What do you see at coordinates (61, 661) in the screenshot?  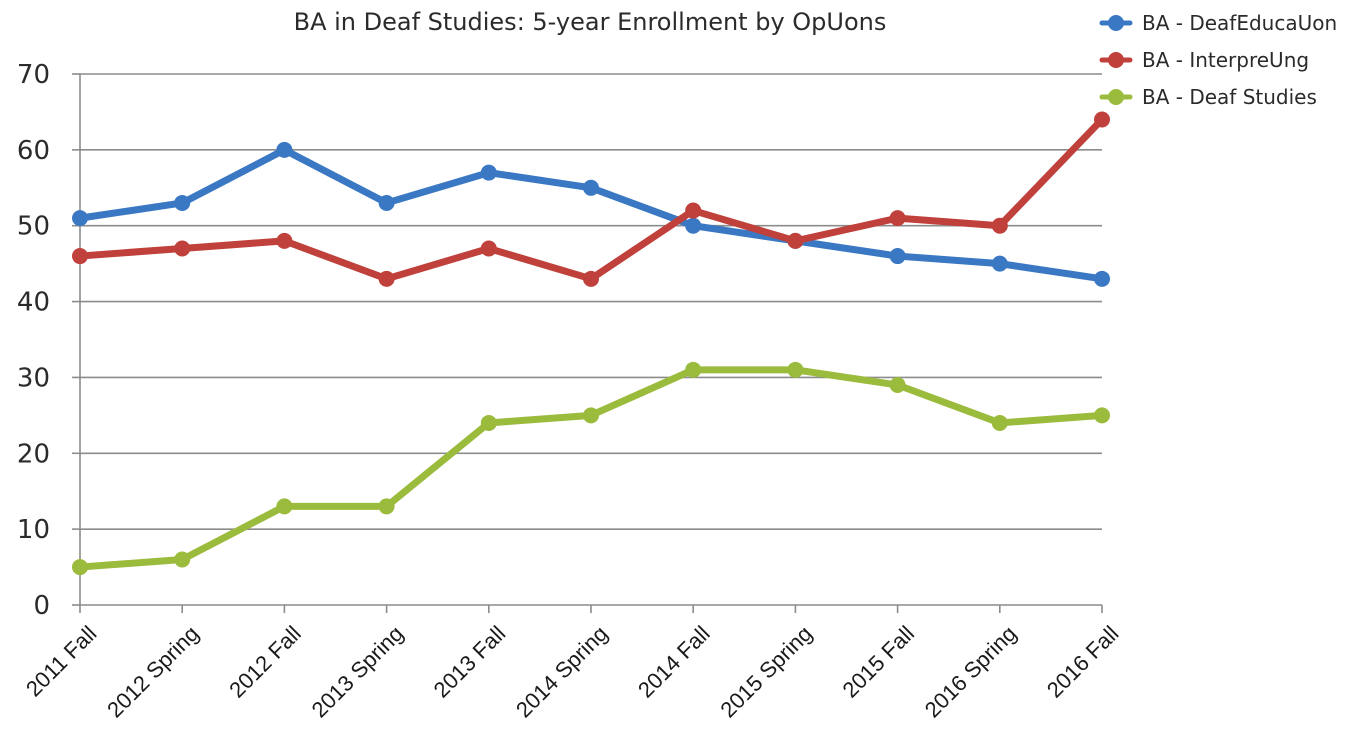 I see `x-tick-label: 2011 Fall` at bounding box center [61, 661].